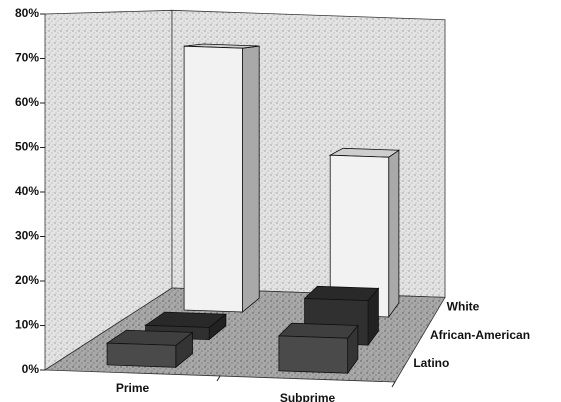 The image size is (561, 402). I want to click on x-tick-label: Subprime, so click(308, 396).